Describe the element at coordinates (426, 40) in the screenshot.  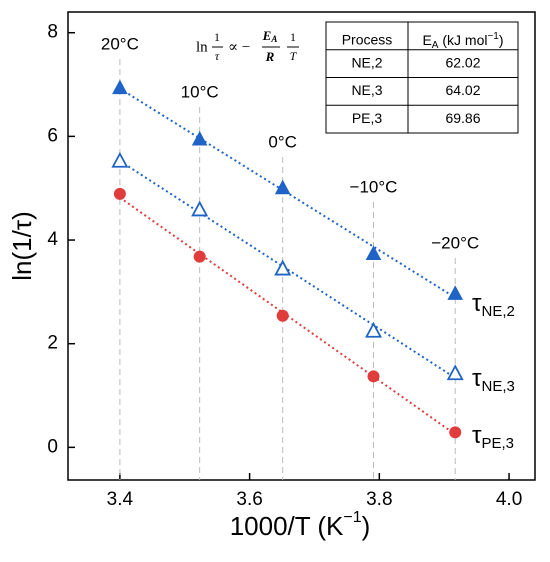
I see `th-base: E` at that location.